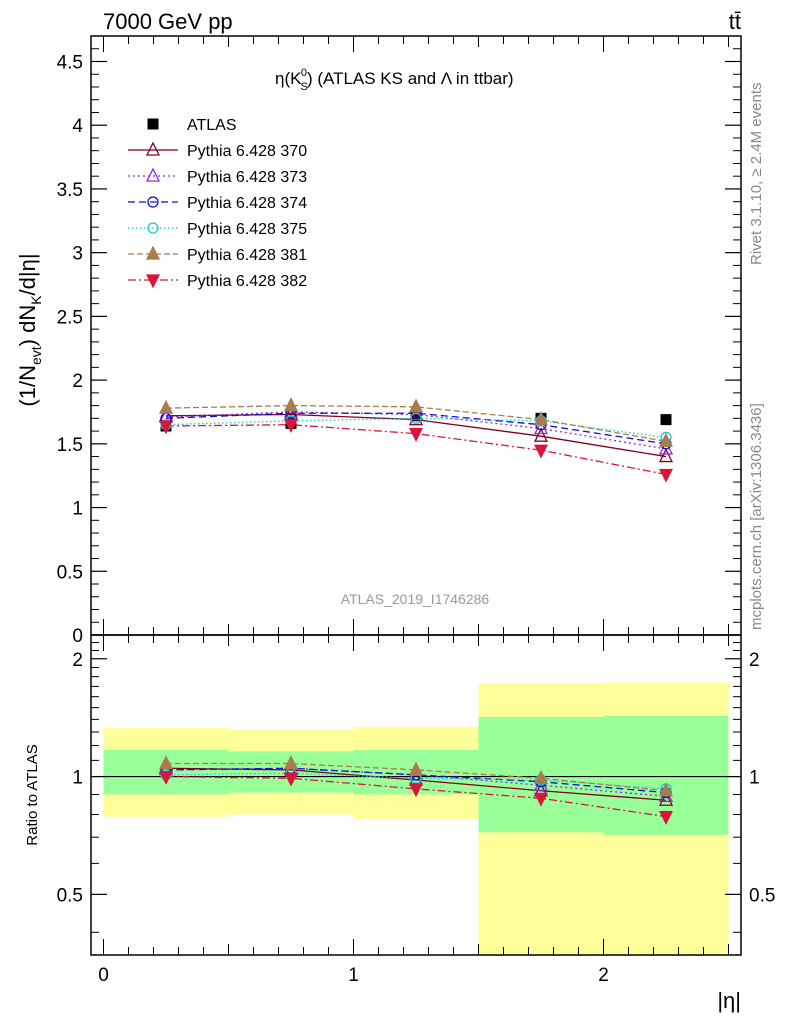 The height and width of the screenshot is (1024, 786). What do you see at coordinates (247, 151) in the screenshot?
I see `legend-entry: Pythia 6.428 370` at bounding box center [247, 151].